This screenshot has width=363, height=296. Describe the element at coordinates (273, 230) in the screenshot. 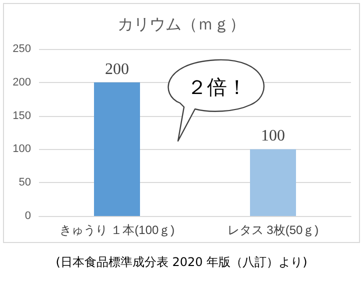

I see `x-tick-label: レタス 3枚(50ｇ)` at that location.